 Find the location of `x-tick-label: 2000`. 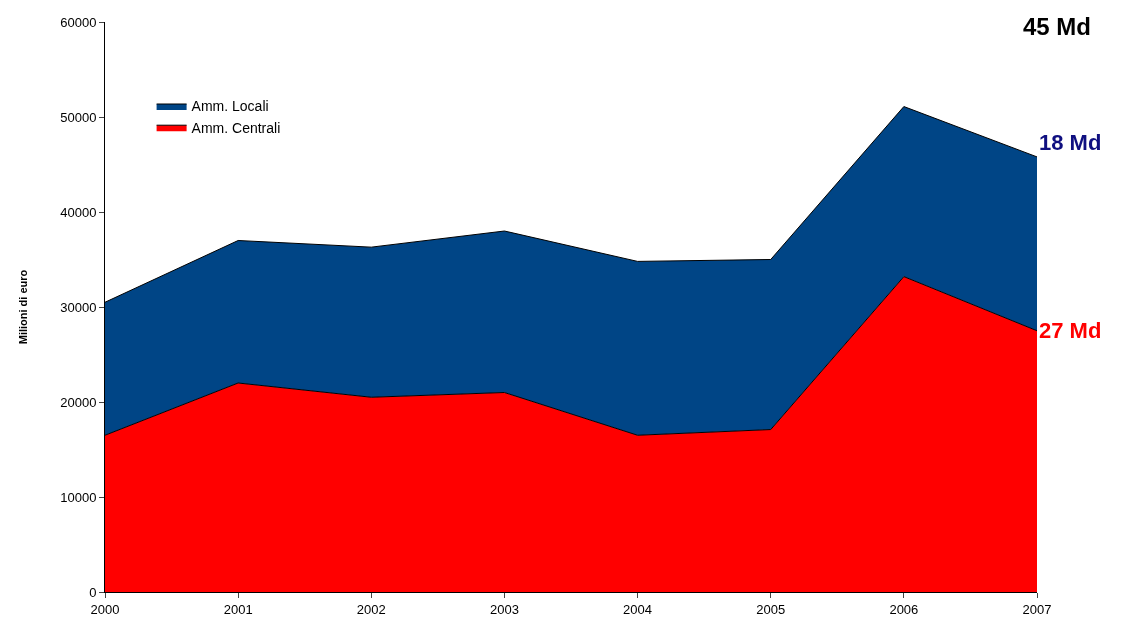

x-tick-label: 2000 is located at coordinates (105, 609).